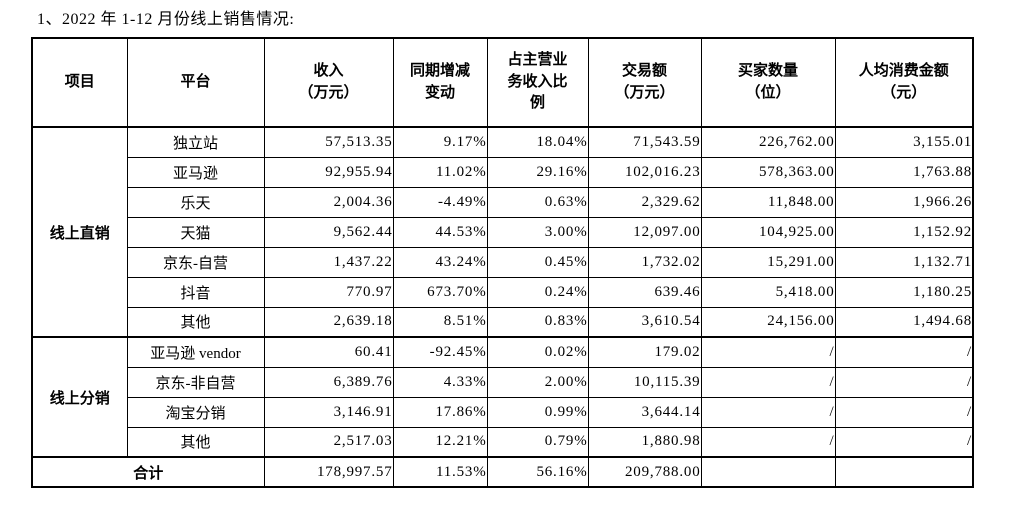 This screenshot has width=1012, height=511. I want to click on cell-yoy-change: -4.49%, so click(440, 202).